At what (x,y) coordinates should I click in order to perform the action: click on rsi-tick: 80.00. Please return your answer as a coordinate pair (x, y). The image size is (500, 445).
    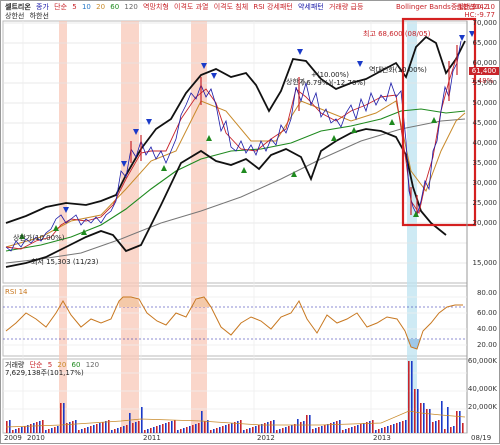
    Looking at the image, I should click on (486, 293).